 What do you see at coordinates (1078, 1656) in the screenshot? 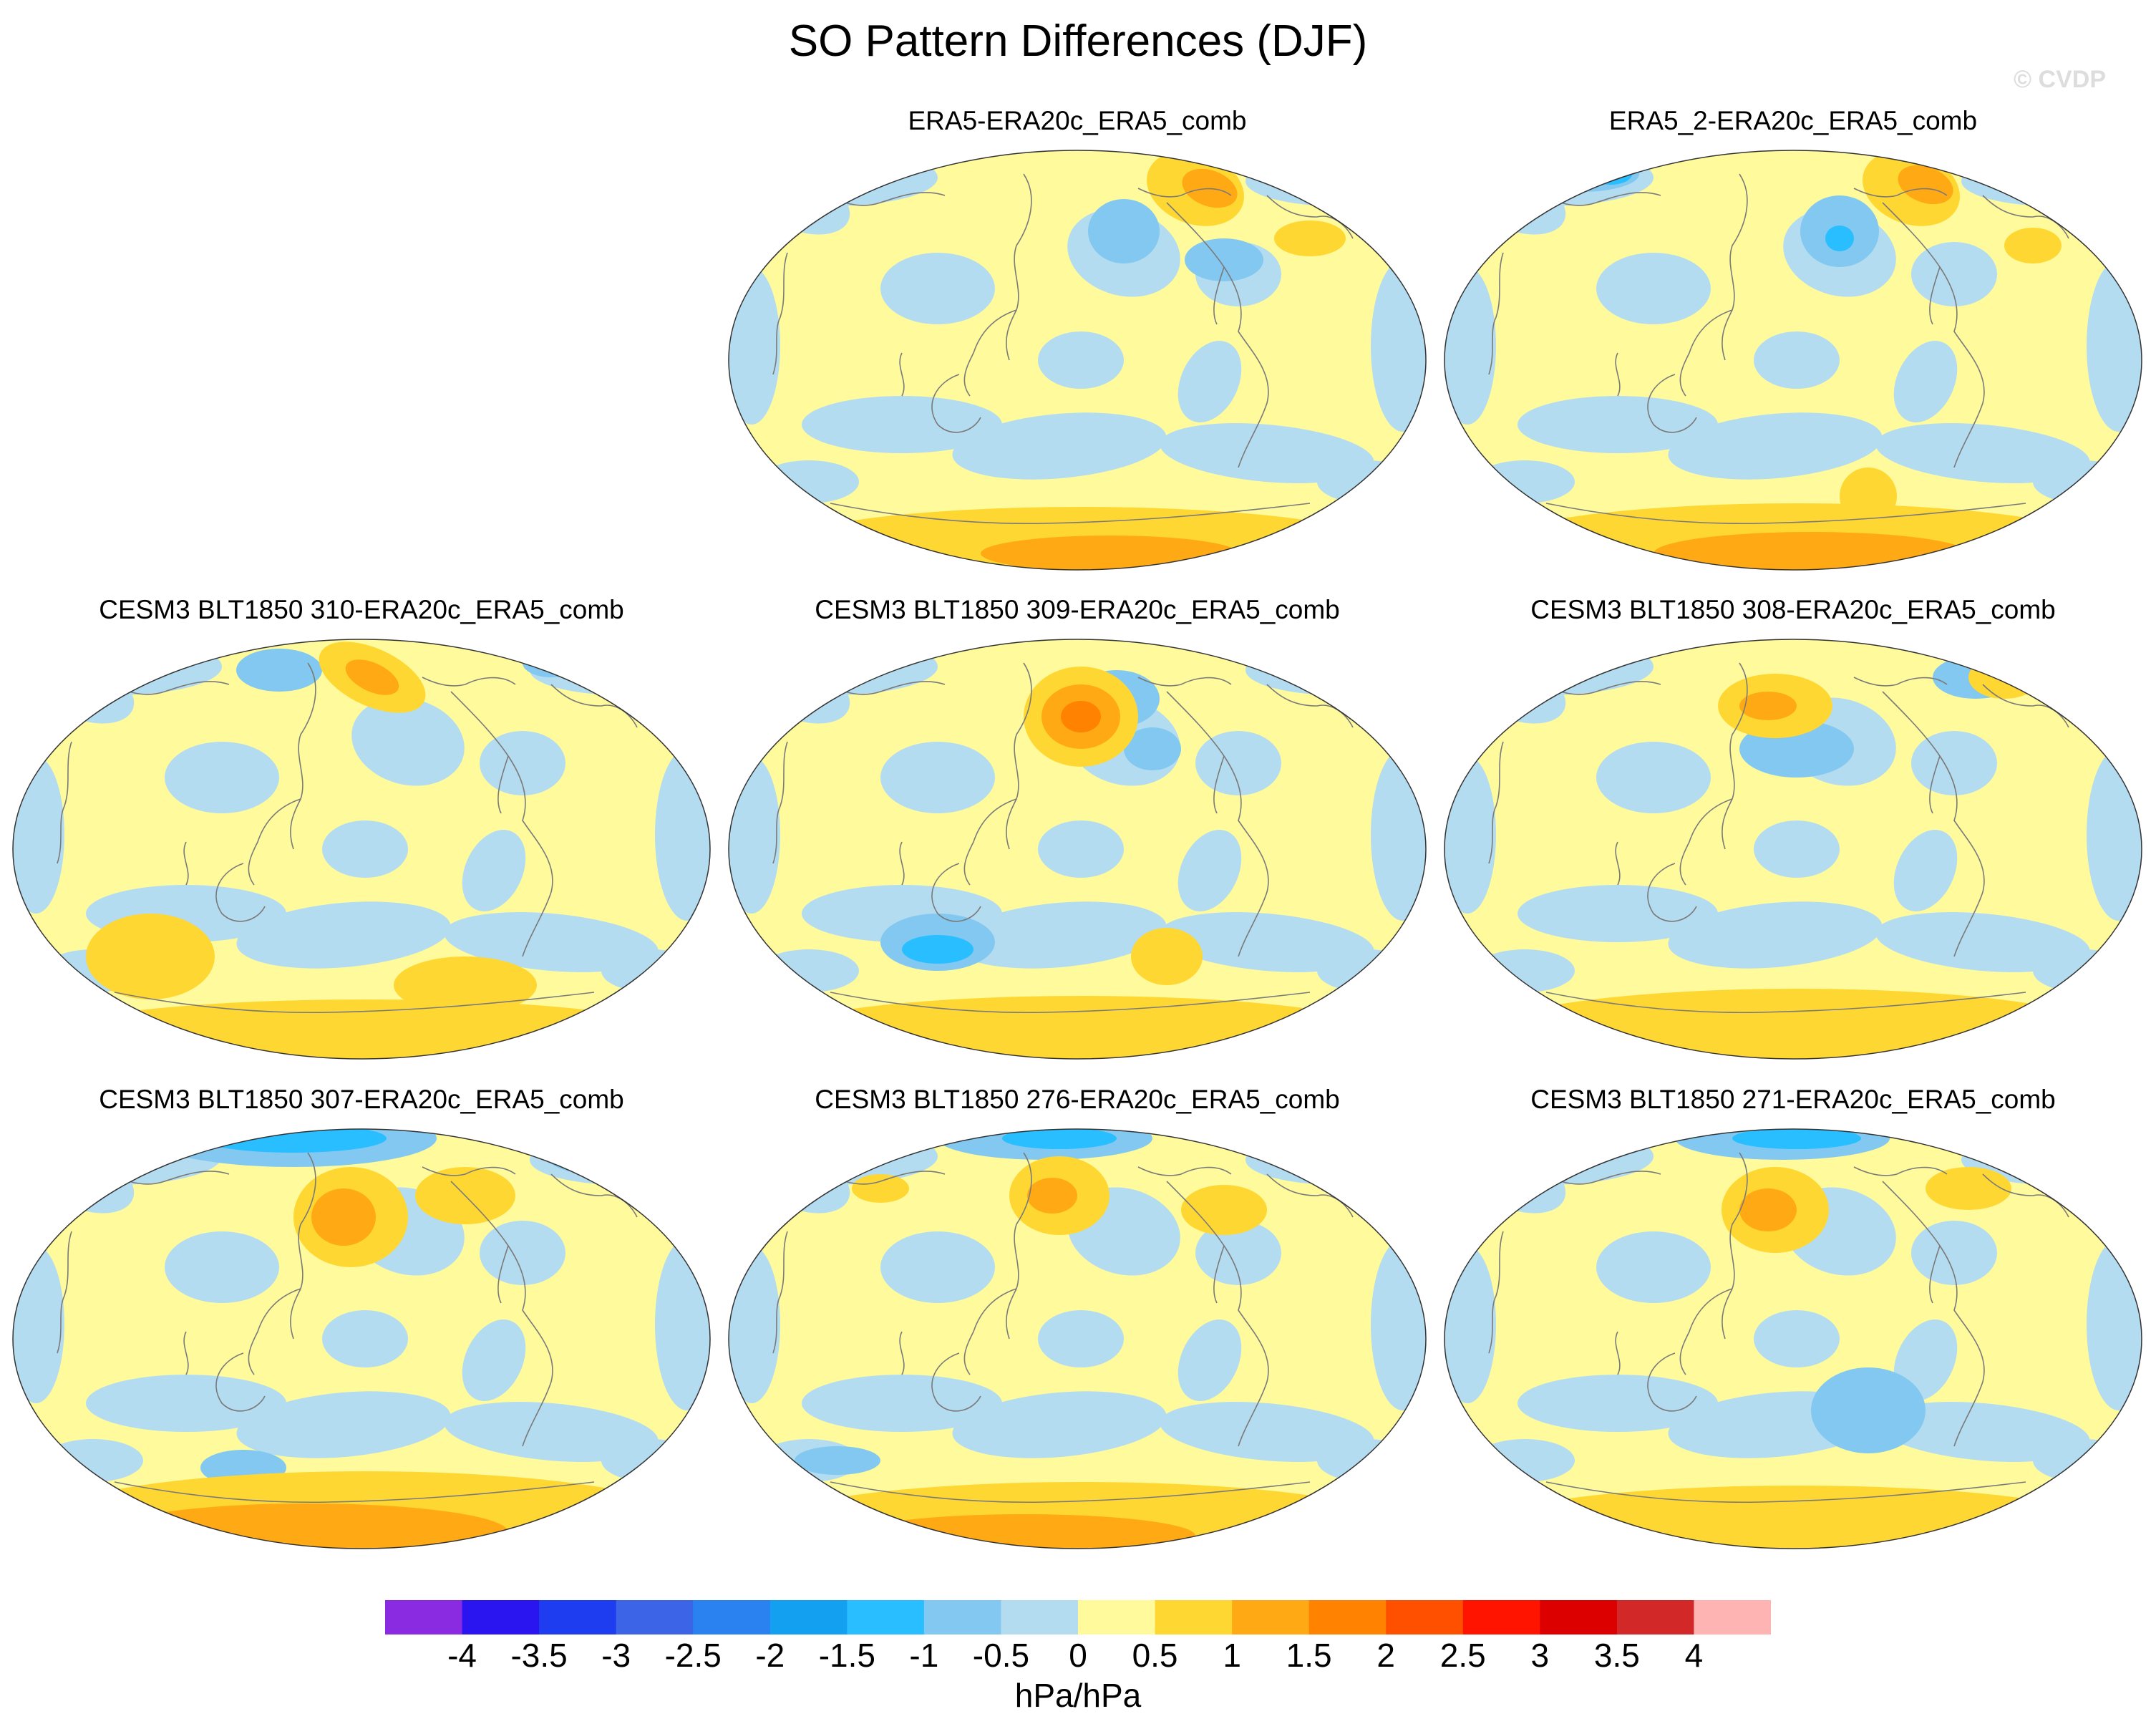
I see `colorbar-tick-label: 0` at bounding box center [1078, 1656].